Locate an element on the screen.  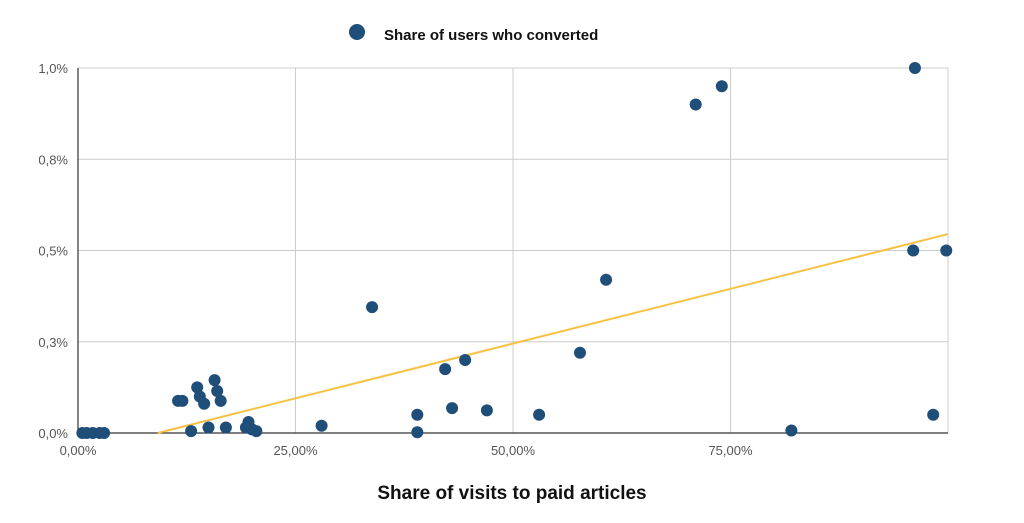
y-tick-label: 0,5% is located at coordinates (53, 251).